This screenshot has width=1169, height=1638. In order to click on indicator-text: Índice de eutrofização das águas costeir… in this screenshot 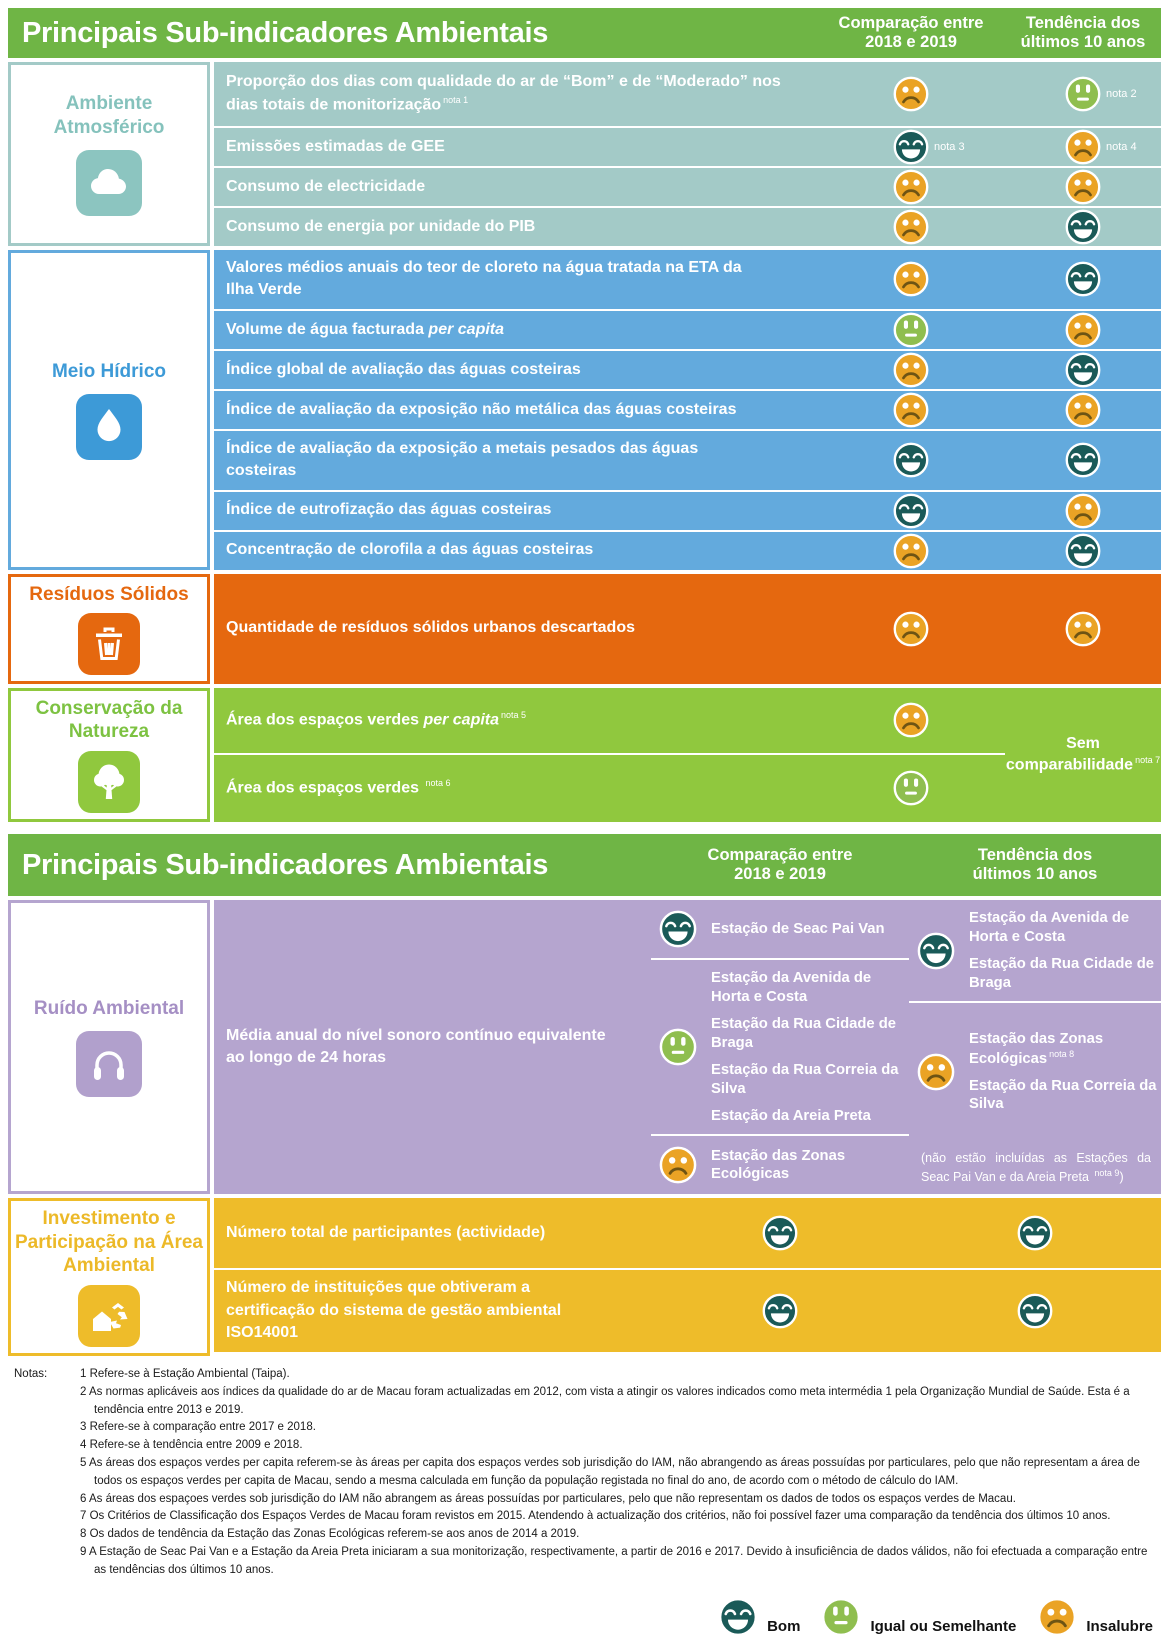, I will do `click(389, 510)`.